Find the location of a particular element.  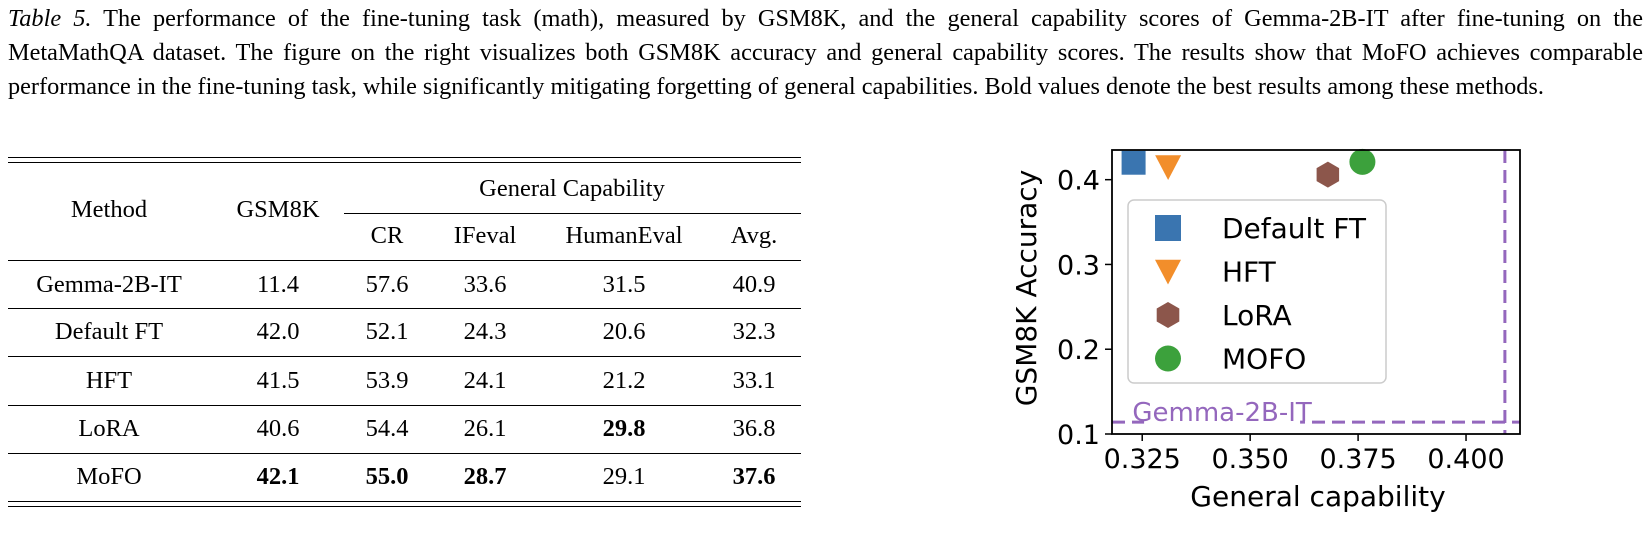

y-tick-label: 0.4 is located at coordinates (1078, 181).